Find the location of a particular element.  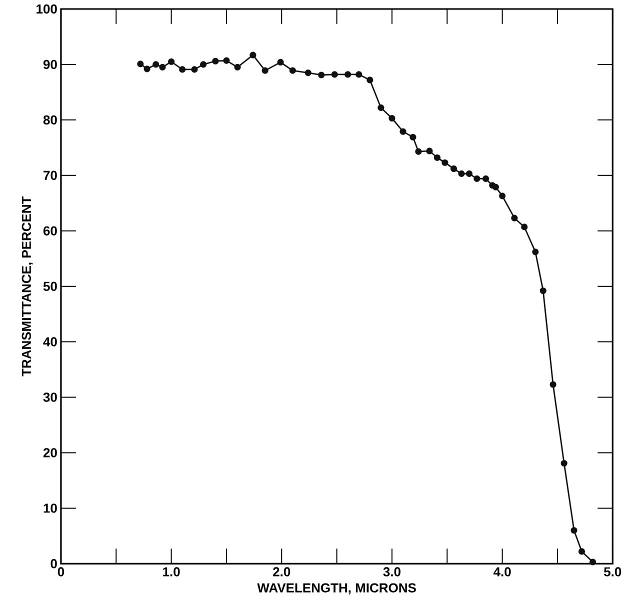

y-tick-label: 10 is located at coordinates (50, 508).